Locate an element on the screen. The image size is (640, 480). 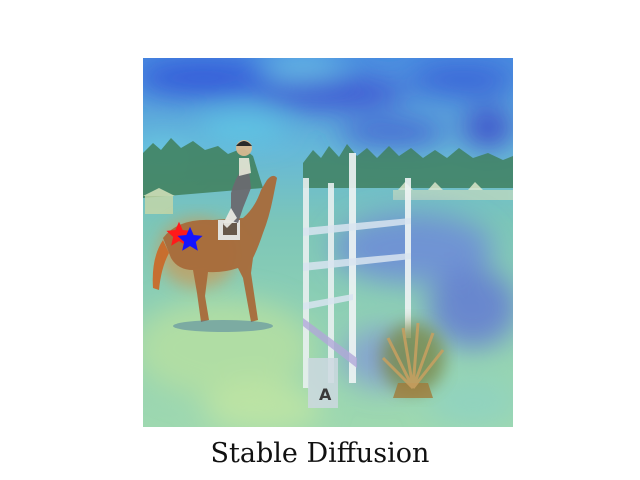
figure-caption: Stable Diffusion is located at coordinates (320, 453).